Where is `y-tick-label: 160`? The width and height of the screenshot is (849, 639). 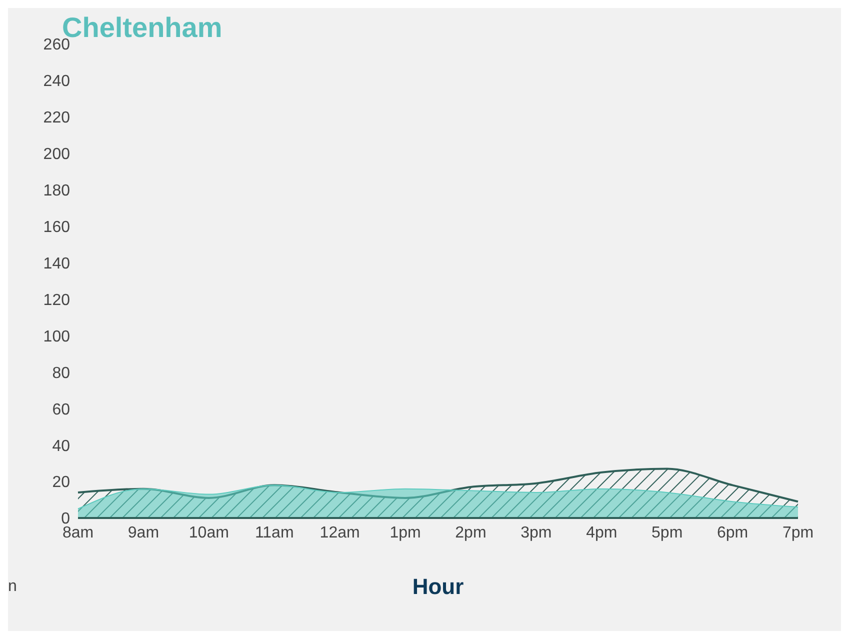 y-tick-label: 160 is located at coordinates (56, 227).